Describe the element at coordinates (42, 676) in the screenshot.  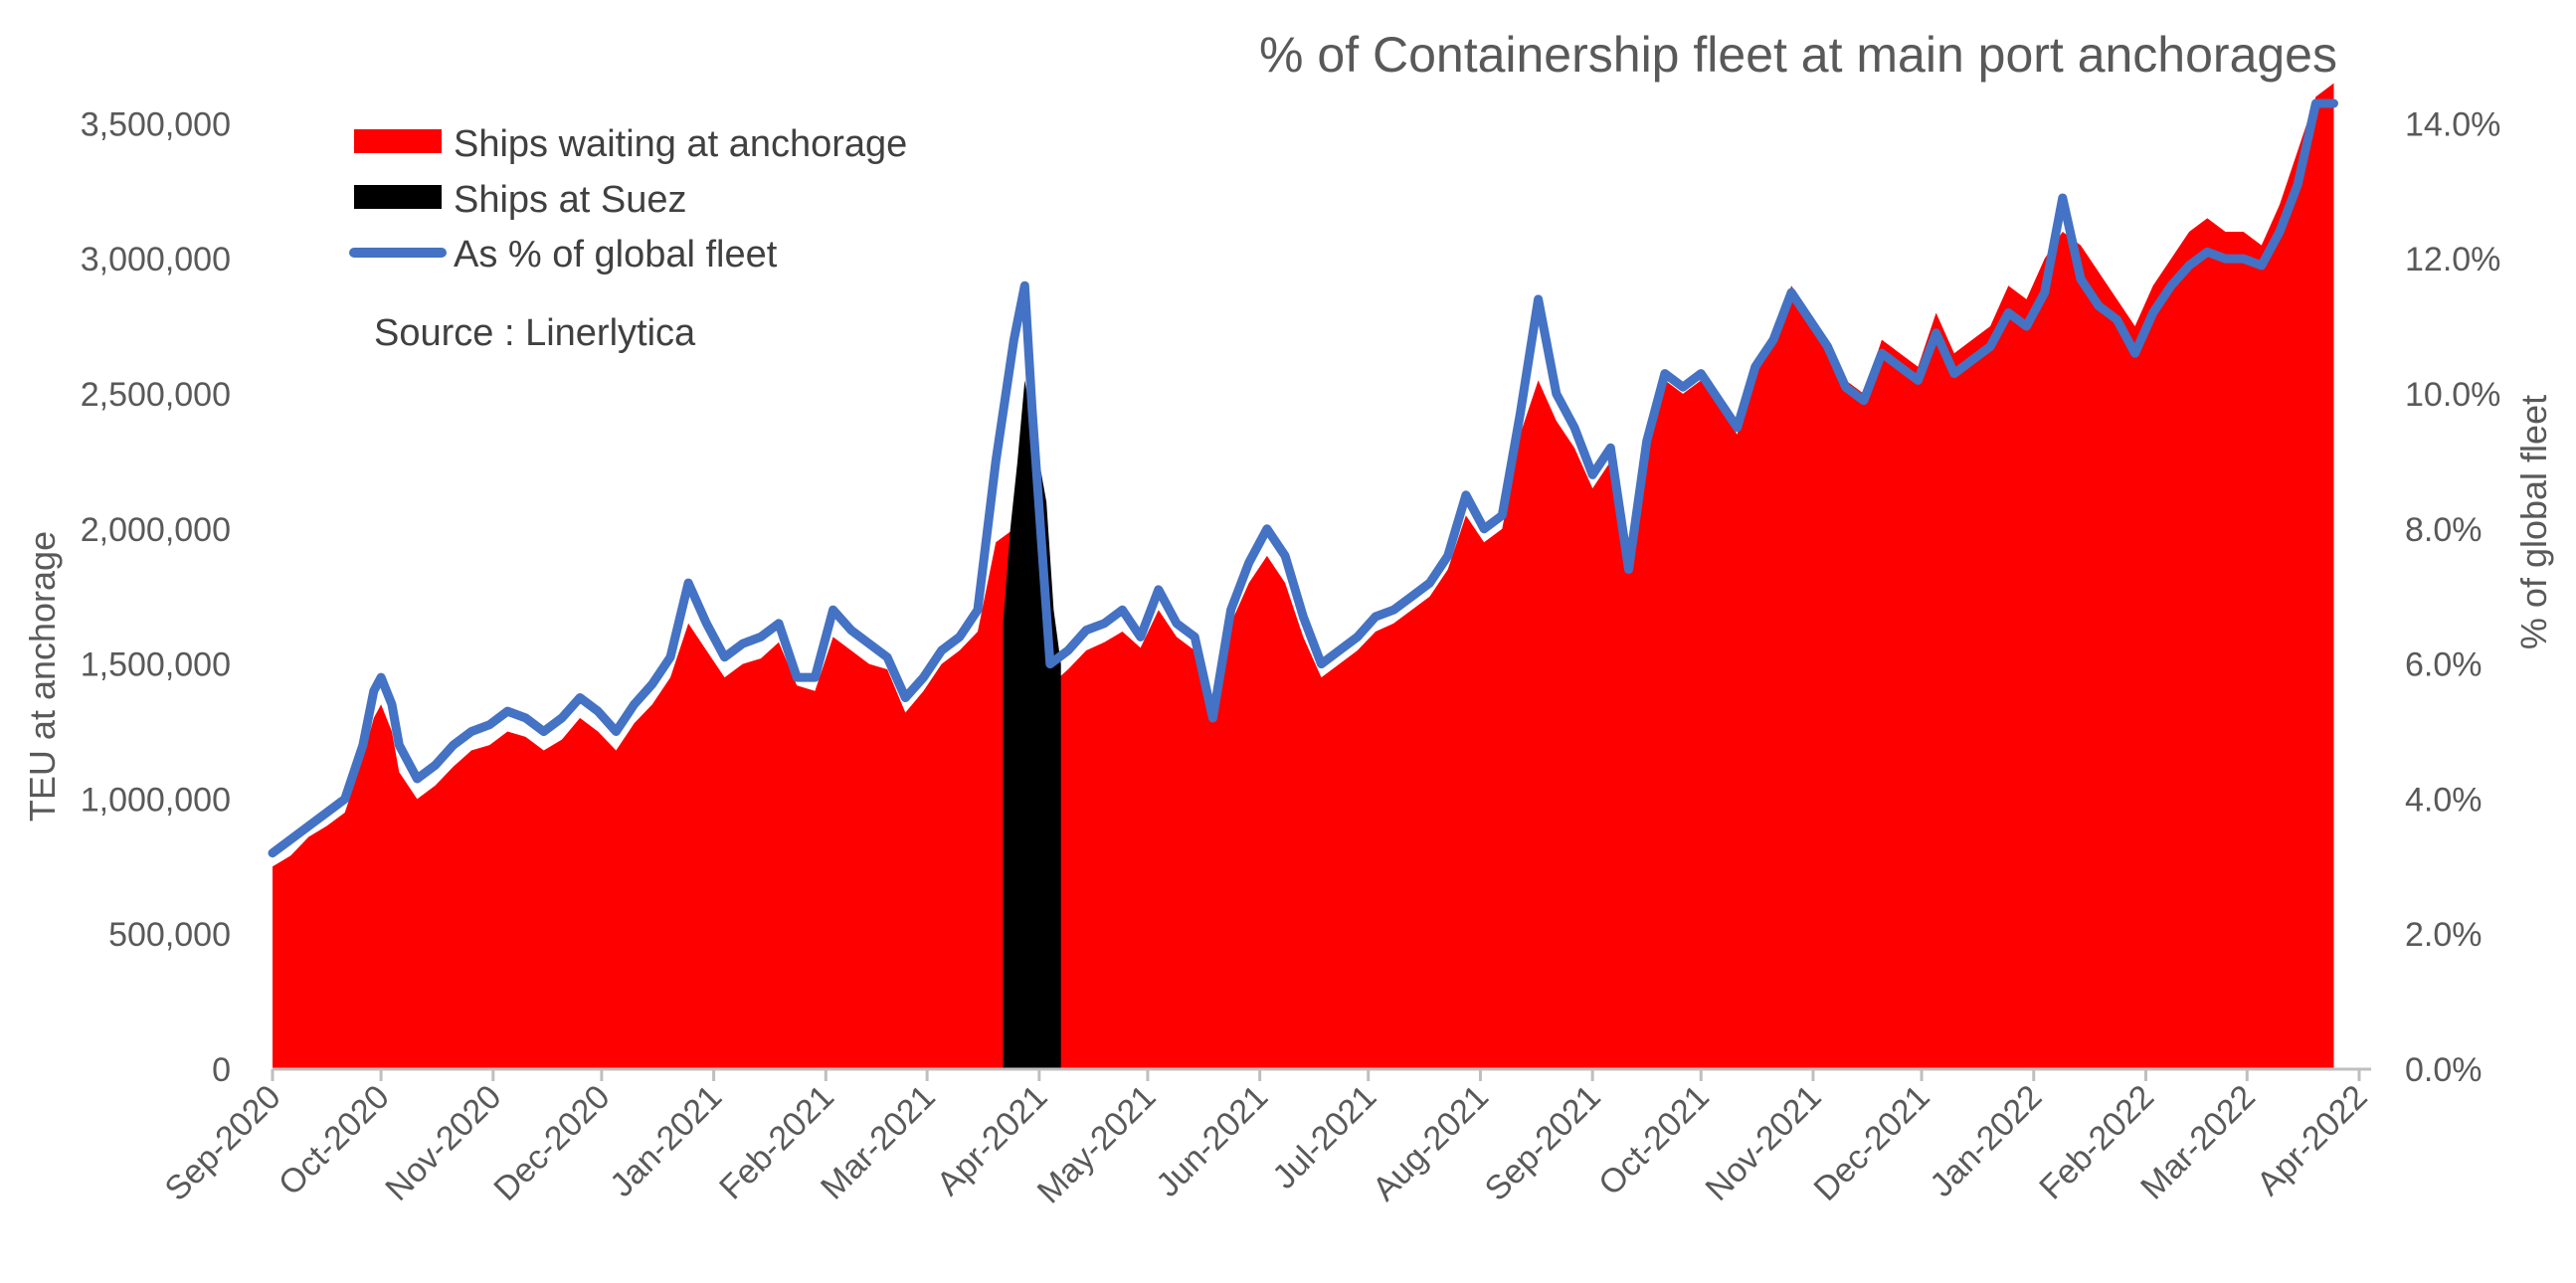
I see `y-axis-label: TEU at anchorage` at that location.